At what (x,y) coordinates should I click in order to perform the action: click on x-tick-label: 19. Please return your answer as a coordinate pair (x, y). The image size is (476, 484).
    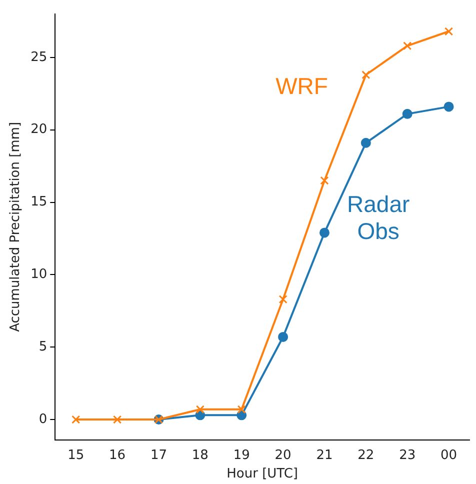
    Looking at the image, I should click on (241, 455).